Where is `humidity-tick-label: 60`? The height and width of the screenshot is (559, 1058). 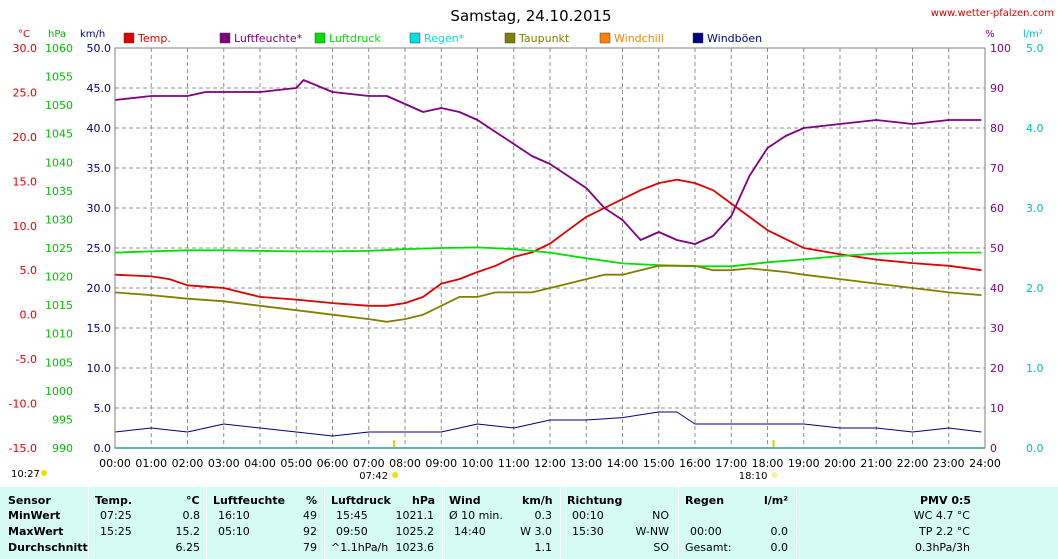
humidity-tick-label: 60 is located at coordinates (997, 208).